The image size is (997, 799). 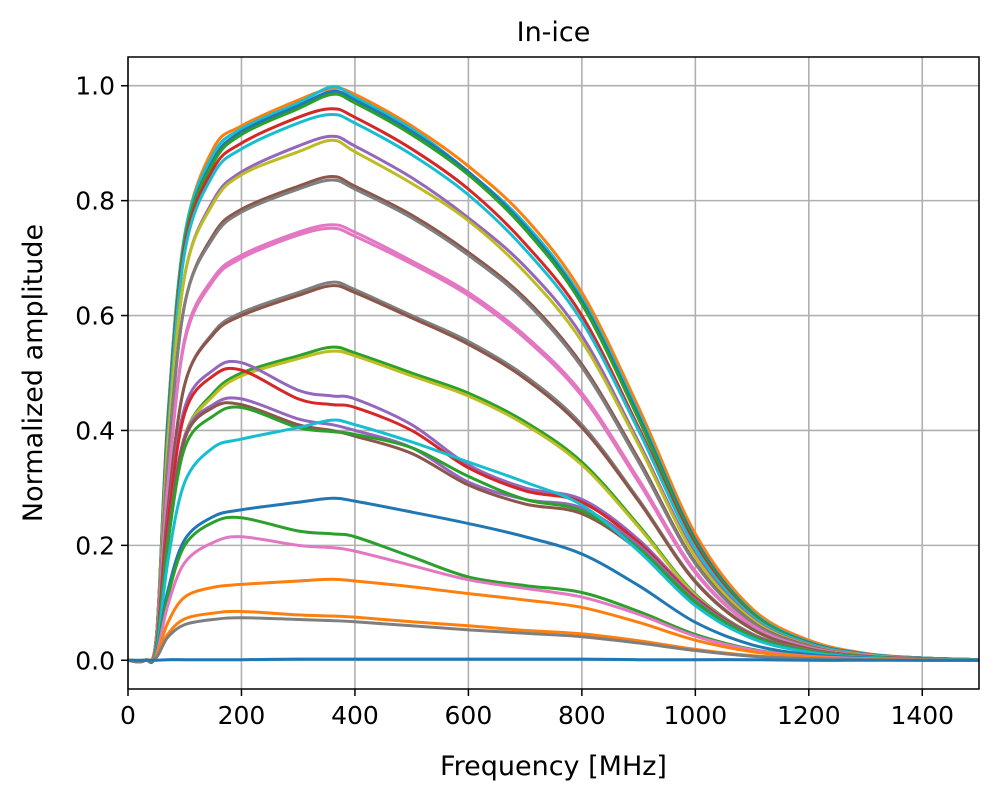 I want to click on x-tick-label: 1000, so click(x=696, y=715).